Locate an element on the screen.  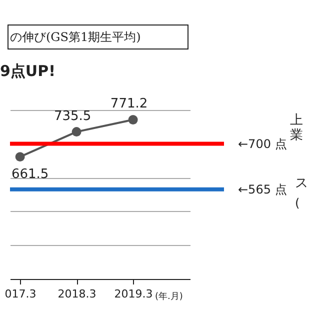
text: 業 is located at coordinates (296, 135).